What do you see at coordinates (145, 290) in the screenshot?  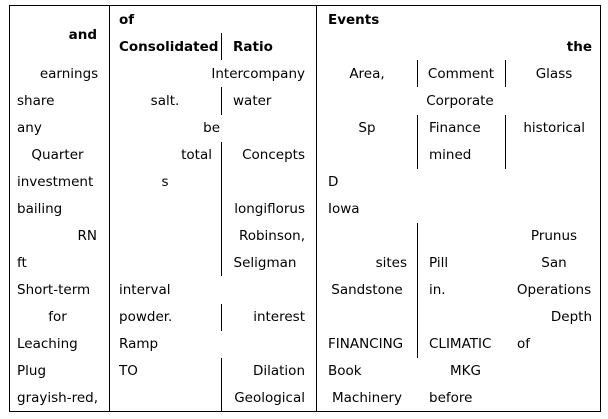 I see `table-cell: interval` at bounding box center [145, 290].